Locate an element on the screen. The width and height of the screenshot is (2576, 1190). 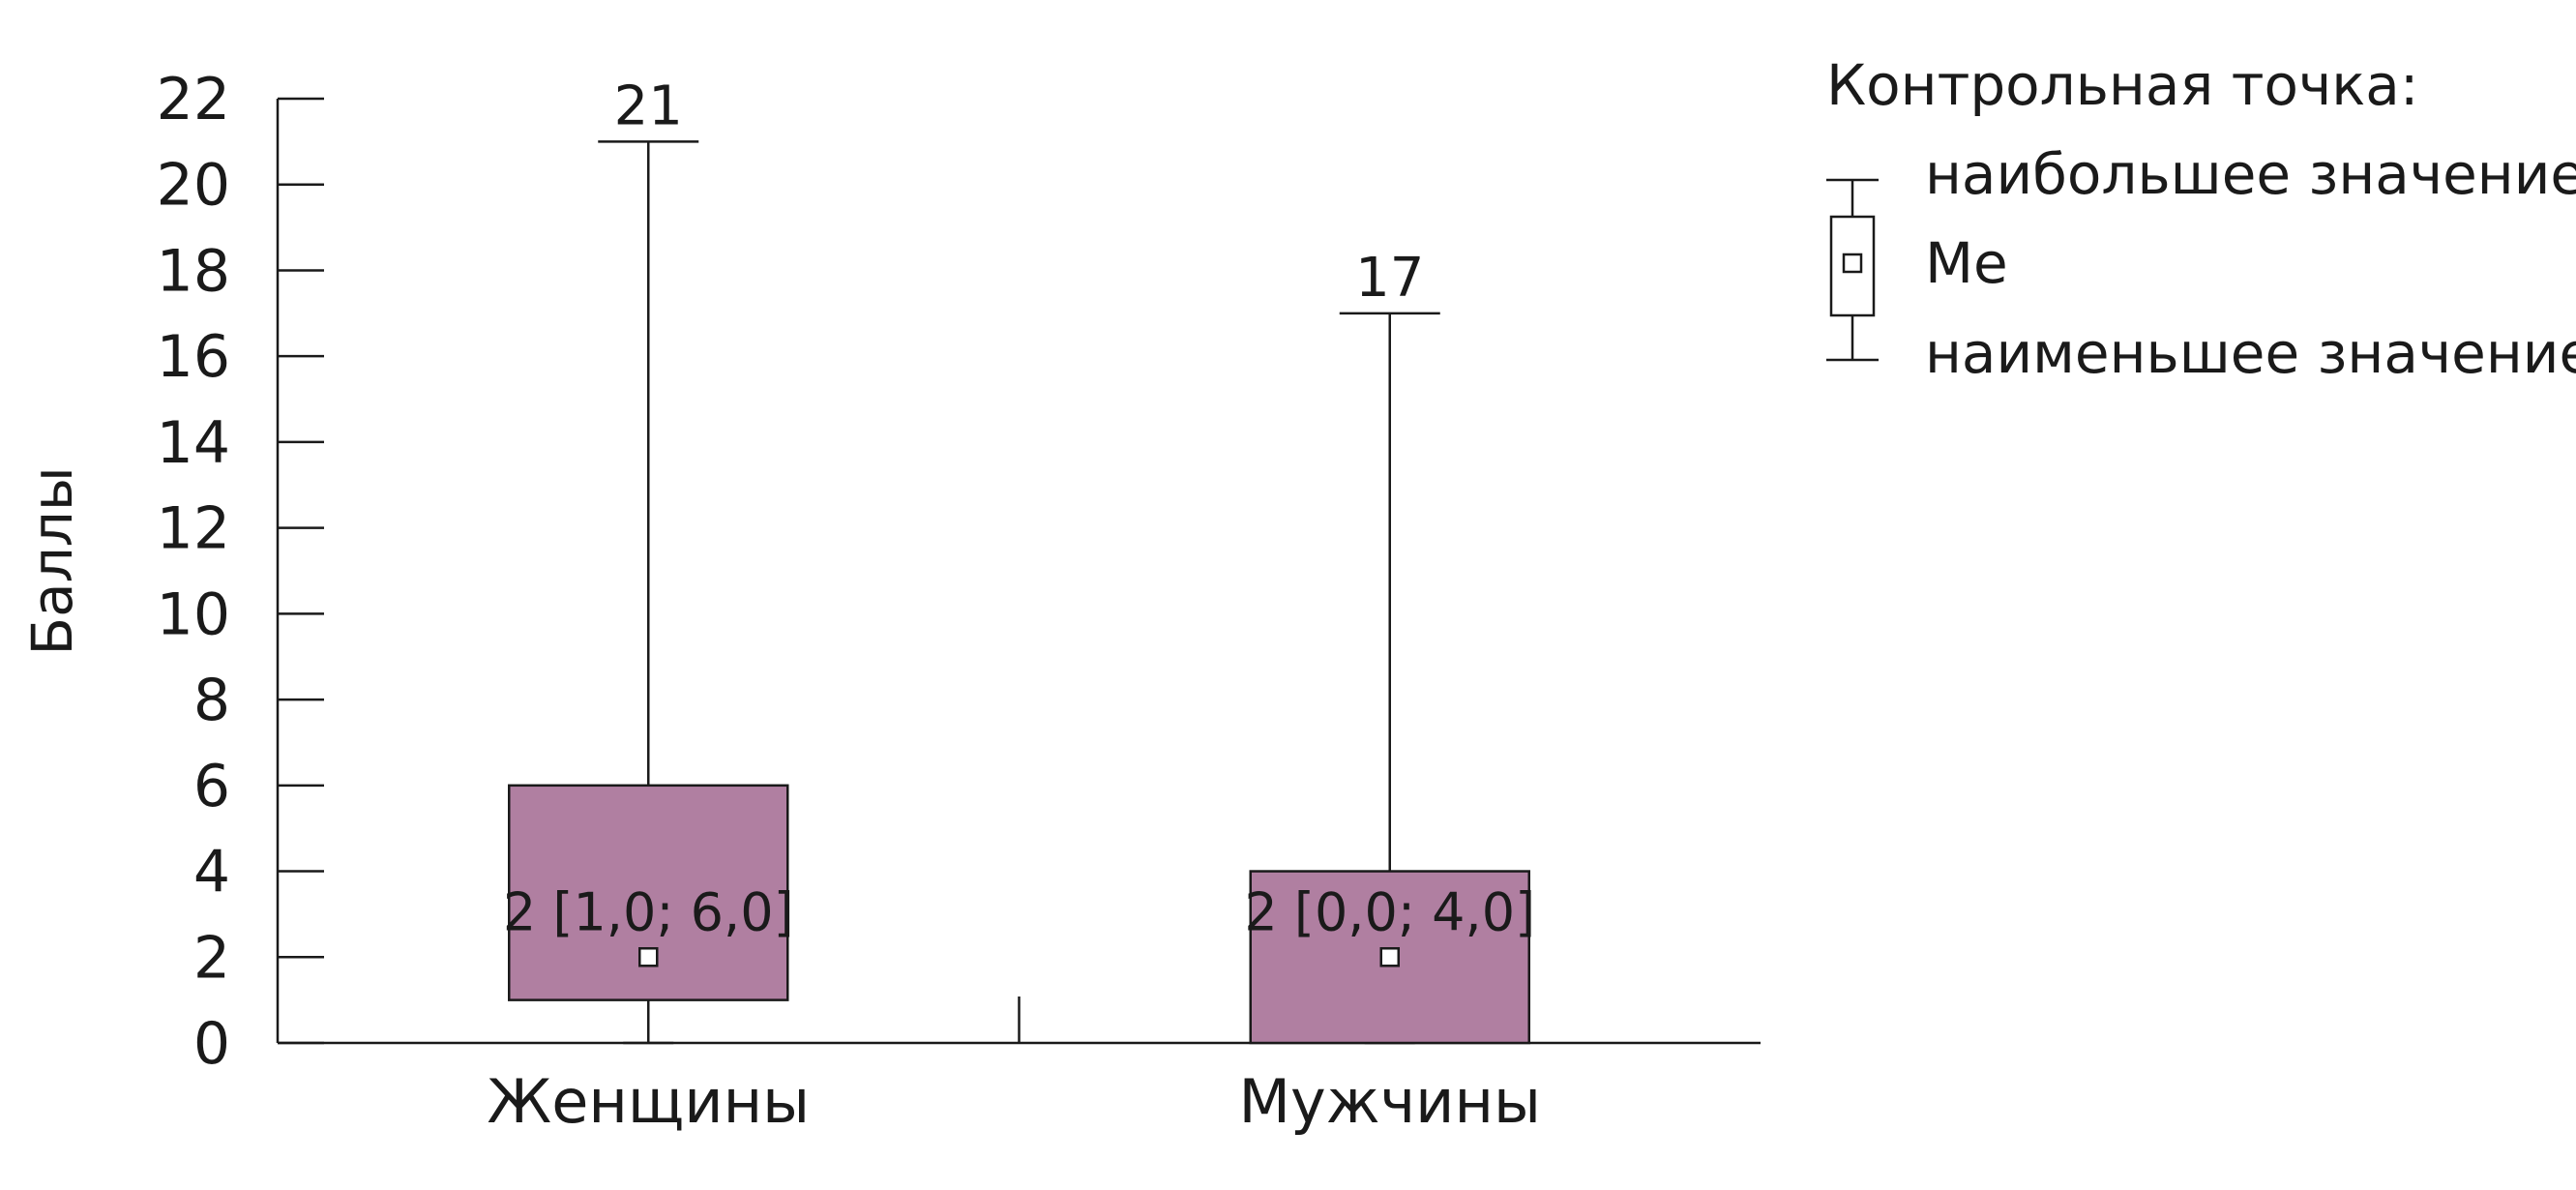
x-category-label: Мужчины is located at coordinates (1390, 1102).